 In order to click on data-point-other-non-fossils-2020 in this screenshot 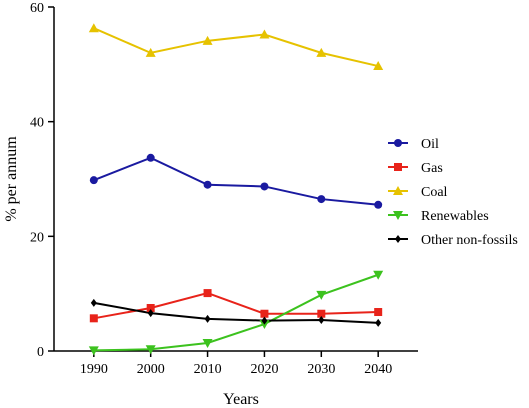, I will do `click(264, 320)`.